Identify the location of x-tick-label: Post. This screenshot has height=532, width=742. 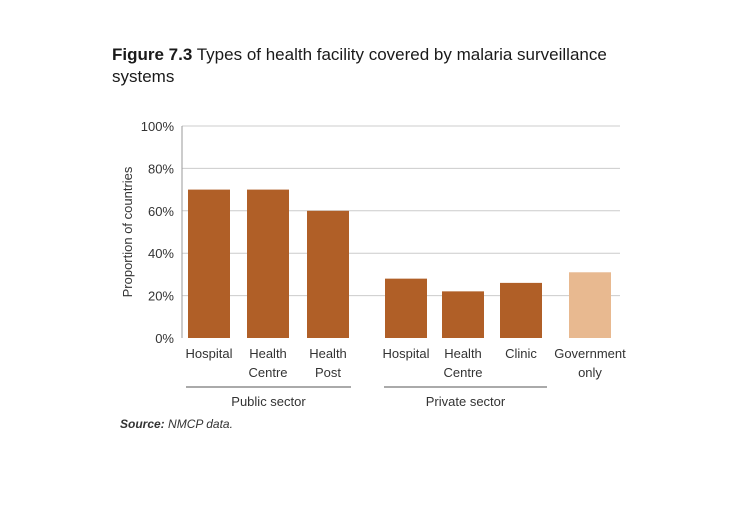
(328, 372).